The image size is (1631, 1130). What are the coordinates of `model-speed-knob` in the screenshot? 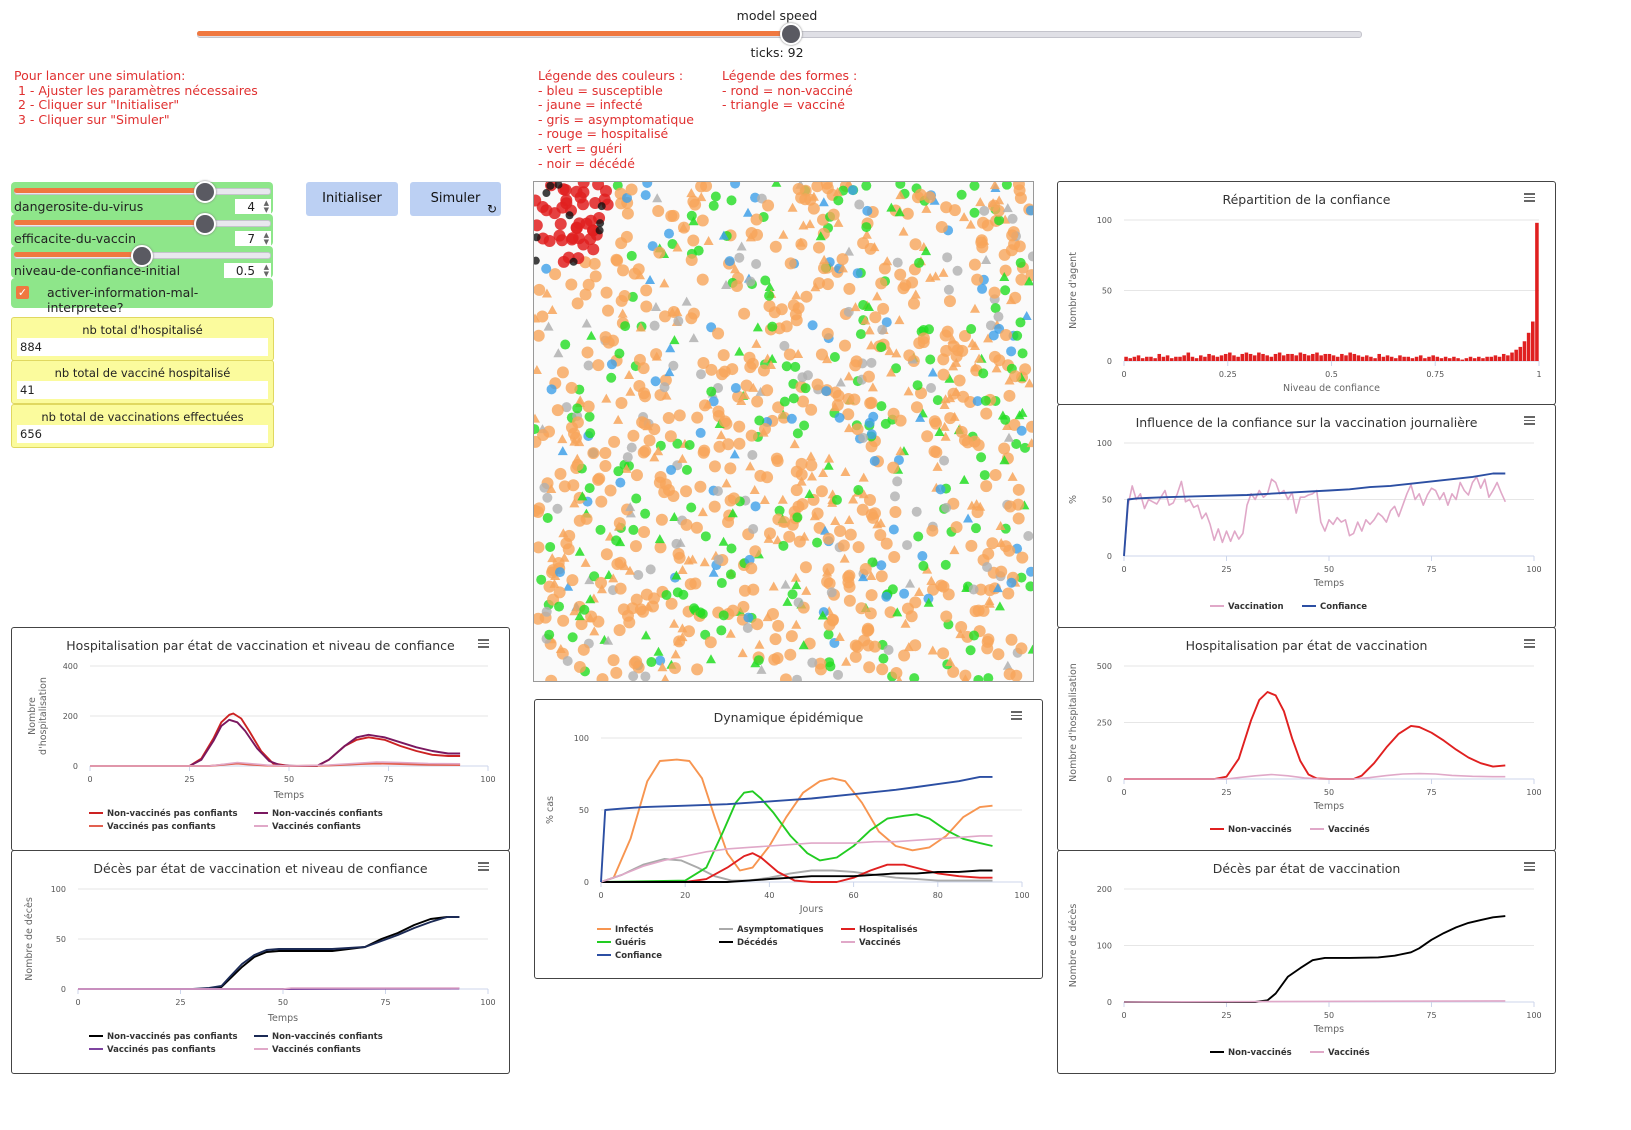 It's located at (791, 34).